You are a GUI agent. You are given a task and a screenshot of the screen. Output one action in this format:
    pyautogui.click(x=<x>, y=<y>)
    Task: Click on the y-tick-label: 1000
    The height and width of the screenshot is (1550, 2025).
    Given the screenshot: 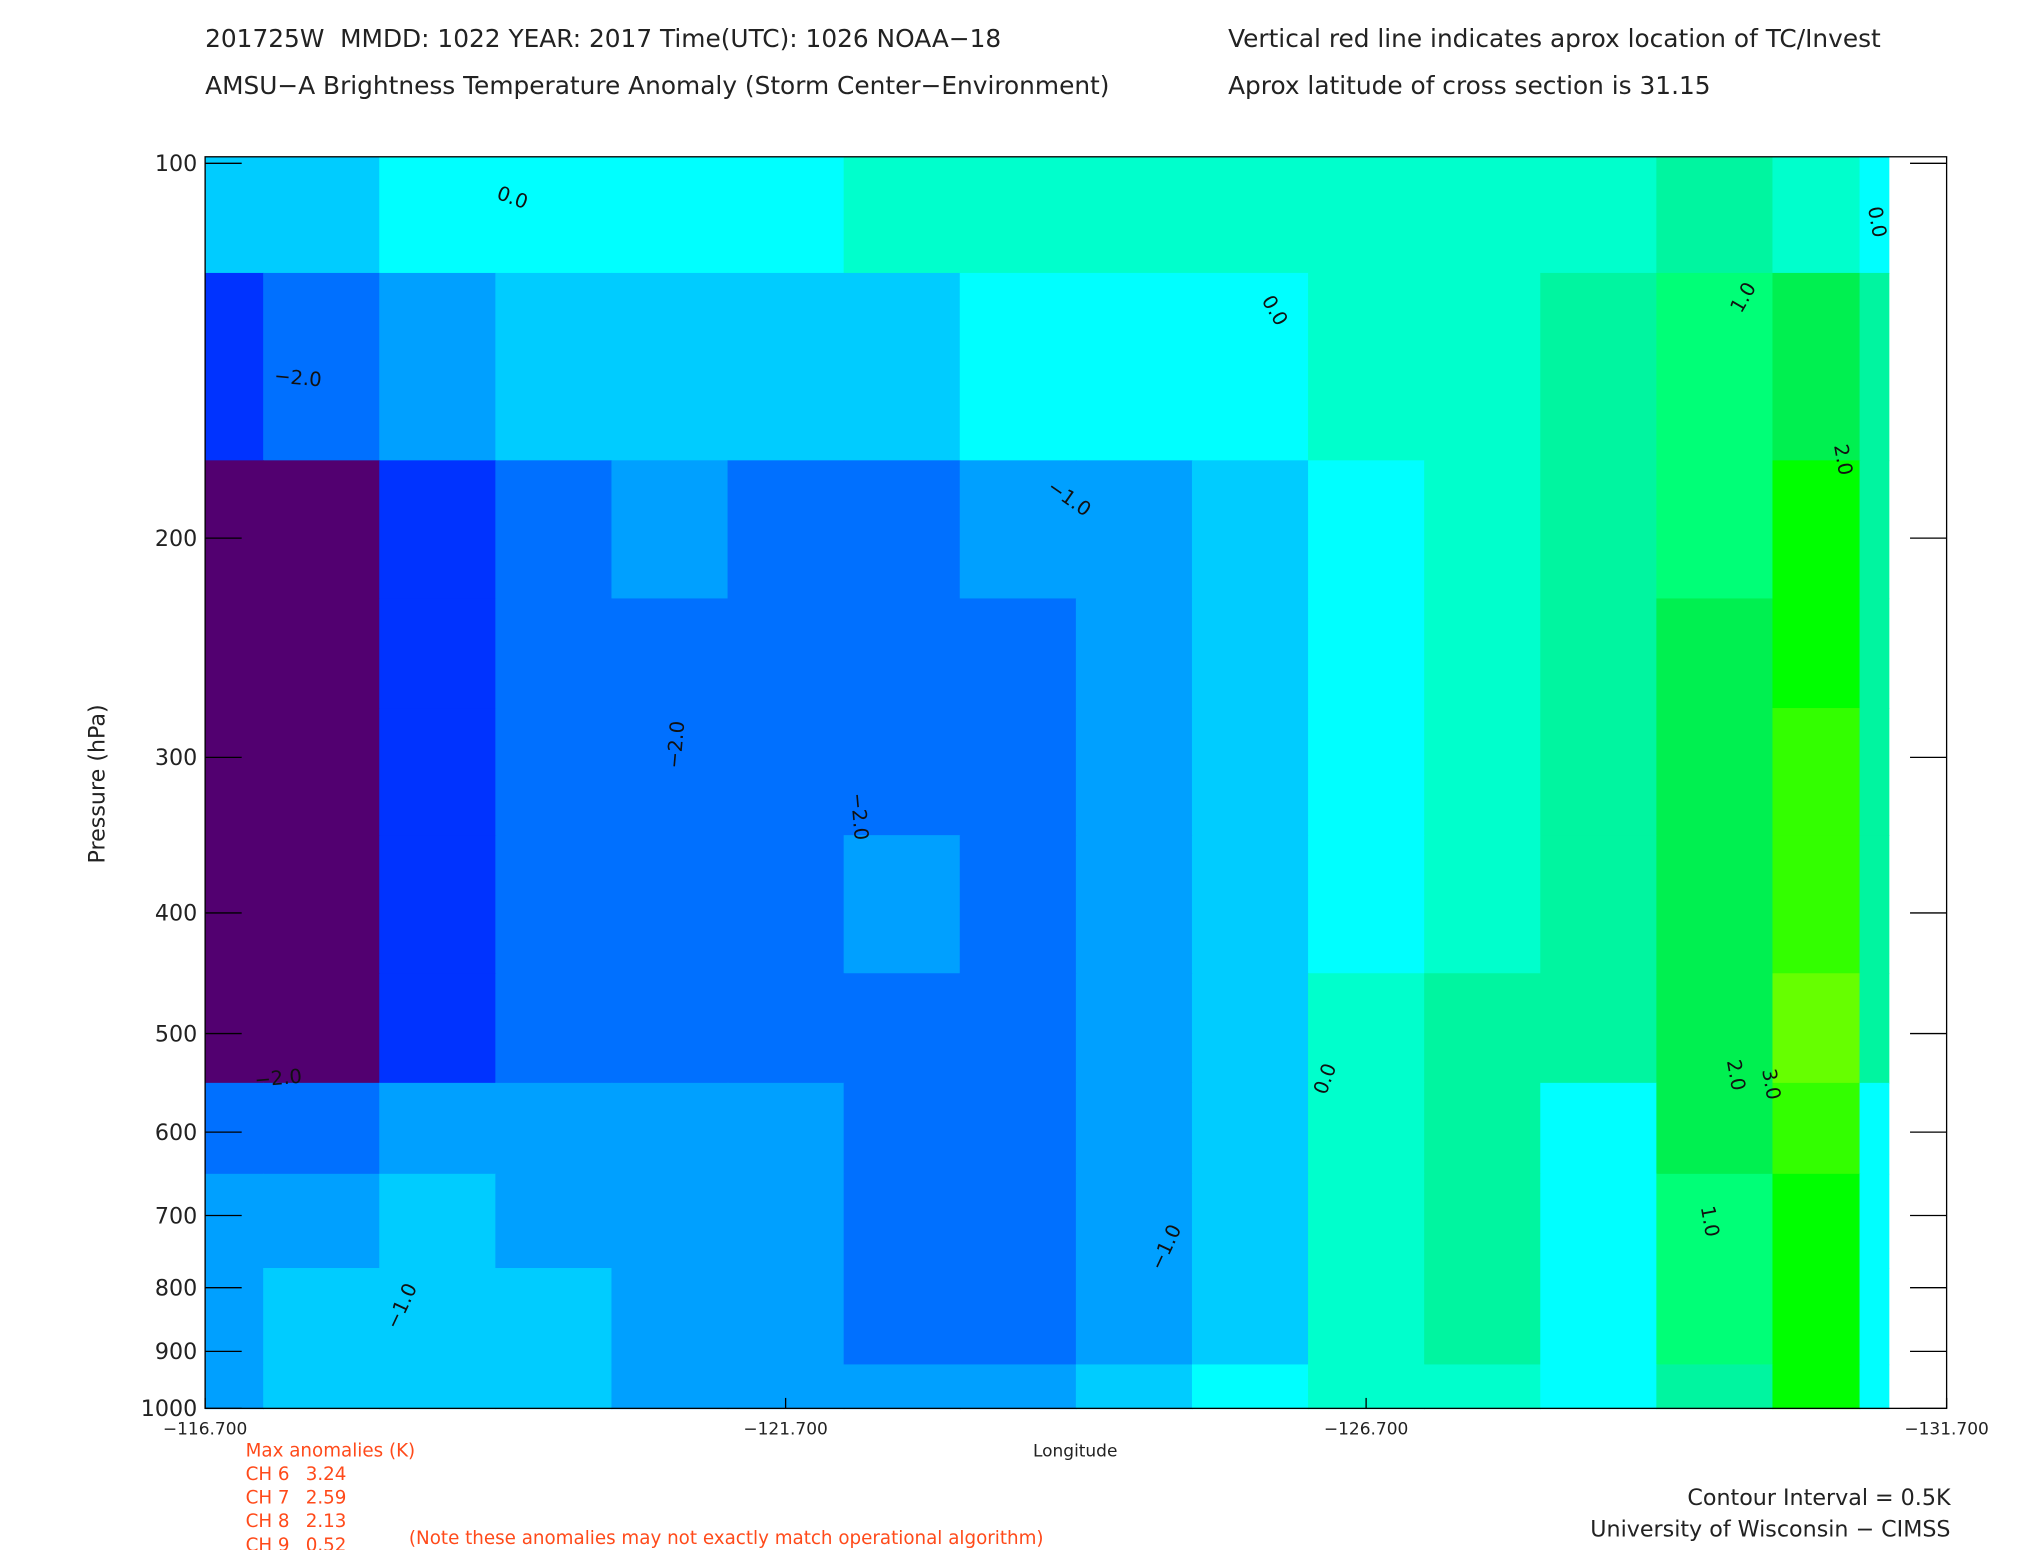 What is the action you would take?
    pyautogui.click(x=169, y=1409)
    